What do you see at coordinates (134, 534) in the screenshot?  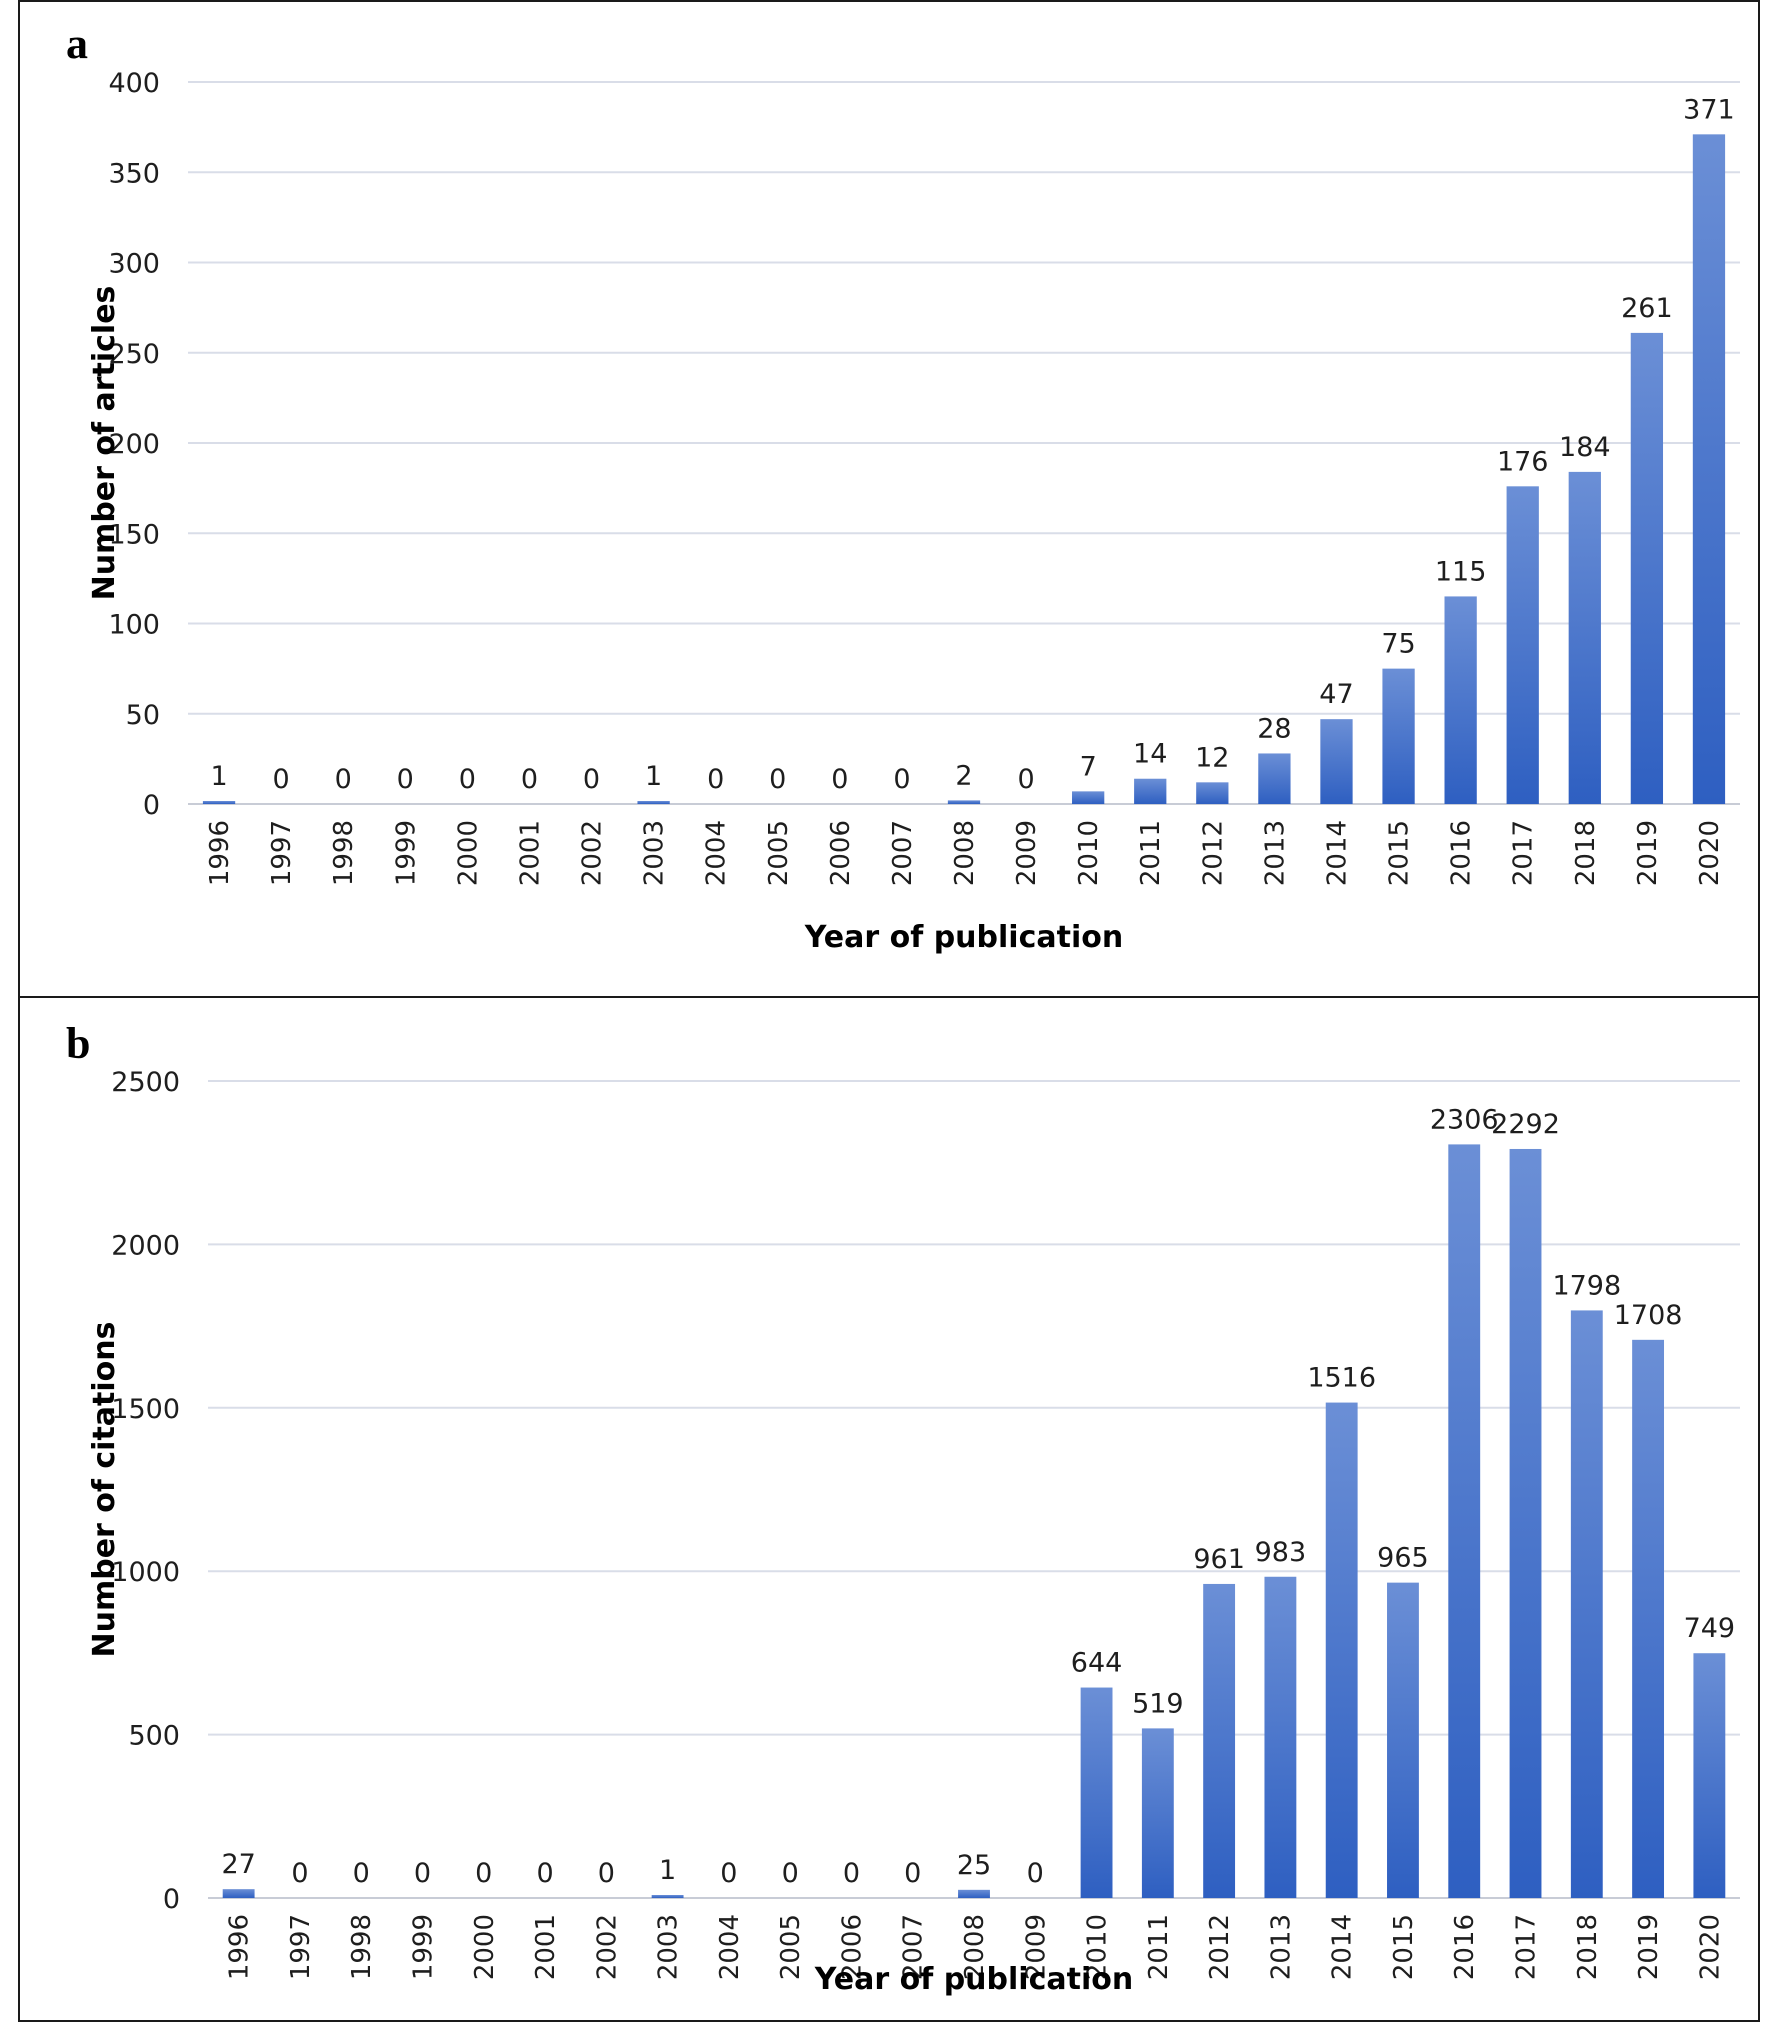 I see `y-tick-label: 150` at bounding box center [134, 534].